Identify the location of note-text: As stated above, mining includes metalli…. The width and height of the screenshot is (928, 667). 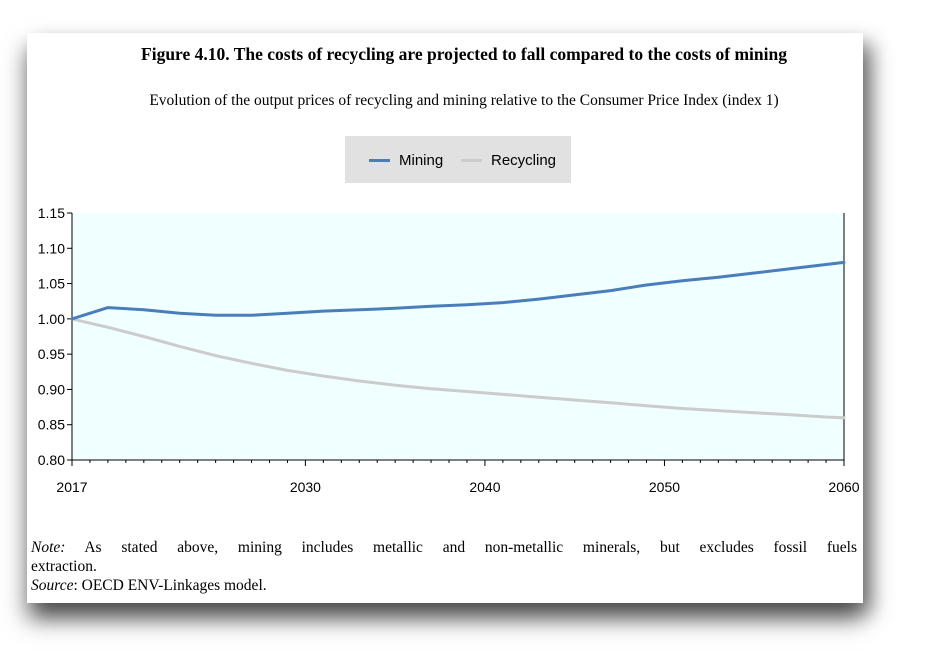
(470, 547).